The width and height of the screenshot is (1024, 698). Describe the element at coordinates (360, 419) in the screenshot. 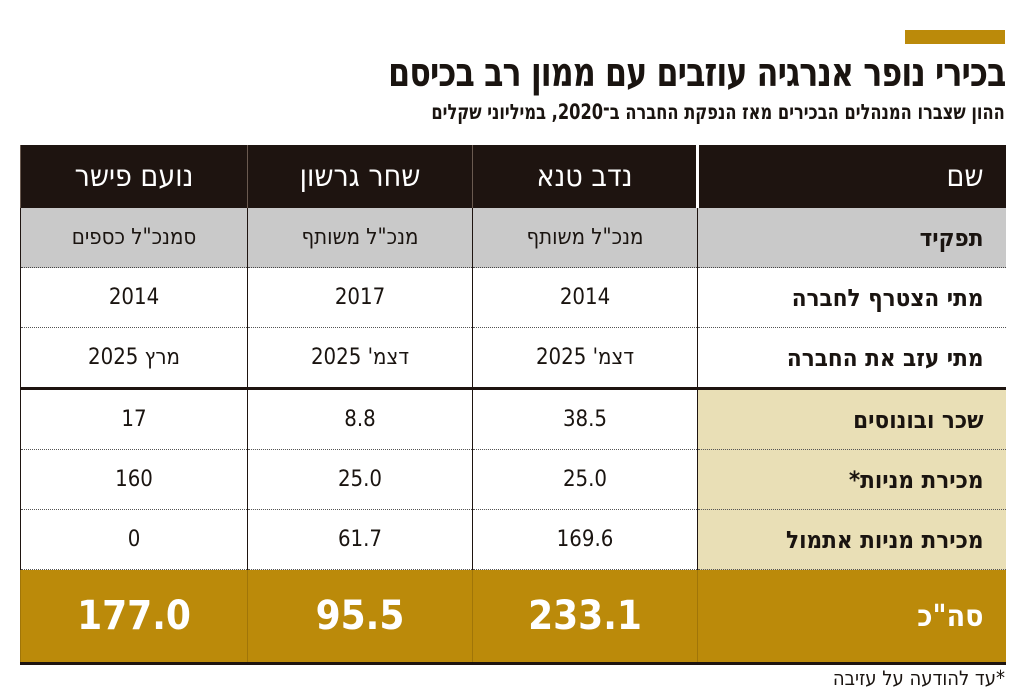

I see `table-cell: 8.8` at that location.